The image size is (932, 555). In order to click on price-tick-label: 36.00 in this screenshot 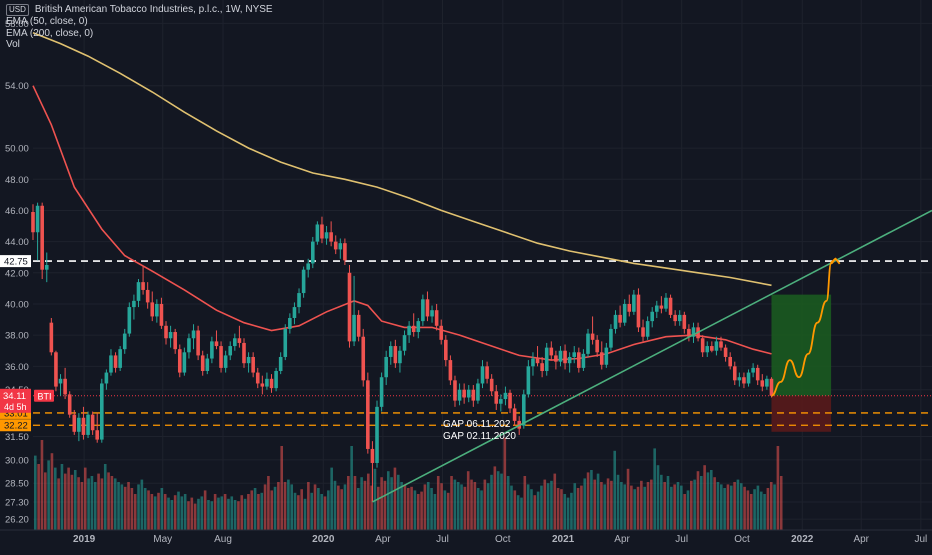, I will do `click(17, 367)`.